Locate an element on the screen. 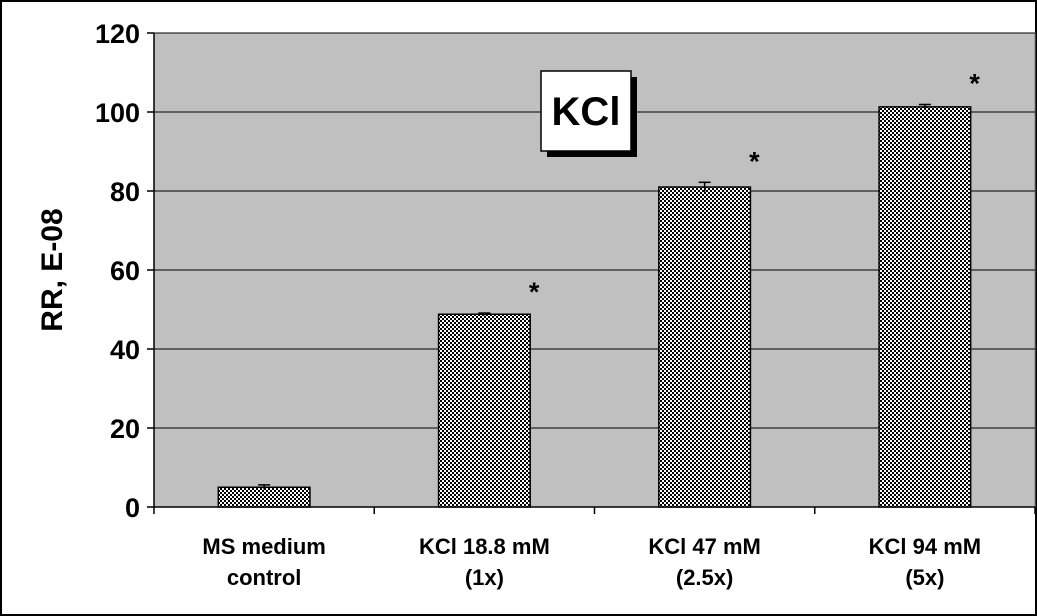 The image size is (1037, 616). y-tick-label: 0 is located at coordinates (132, 508).